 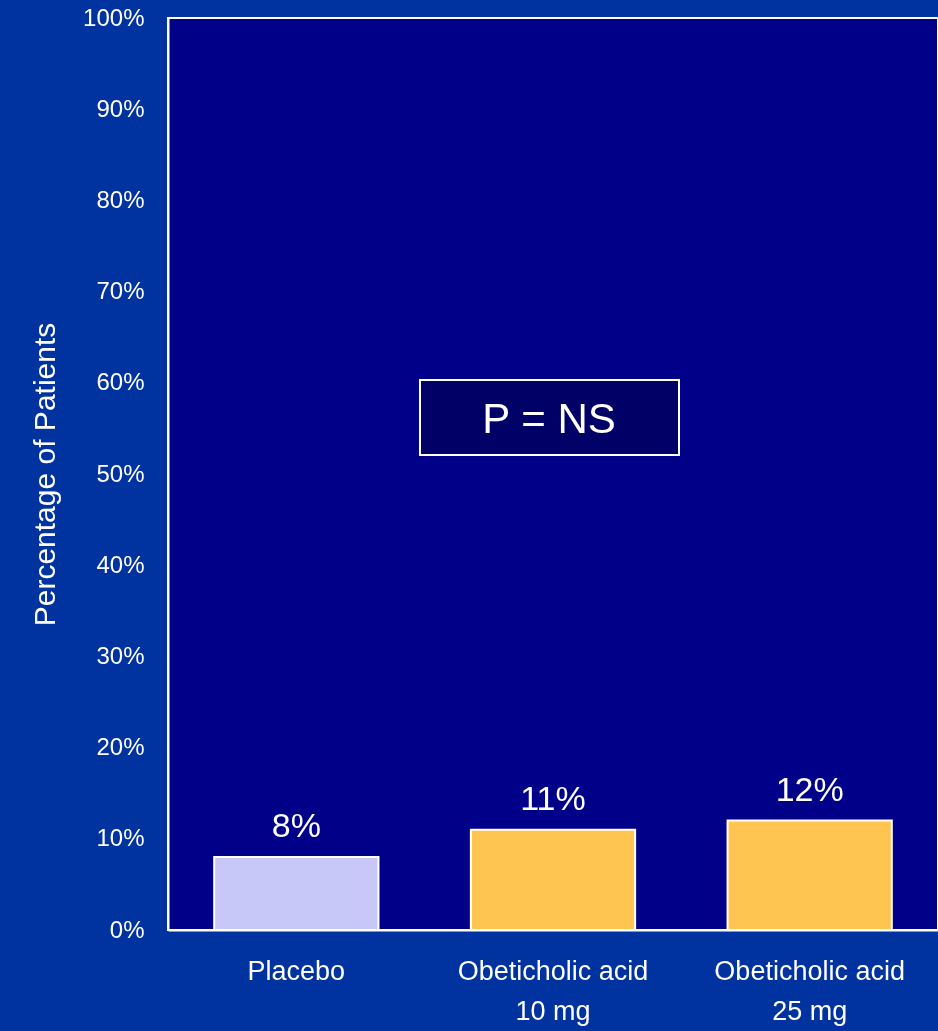 What do you see at coordinates (120, 199) in the screenshot?
I see `y-tick-label: 80%` at bounding box center [120, 199].